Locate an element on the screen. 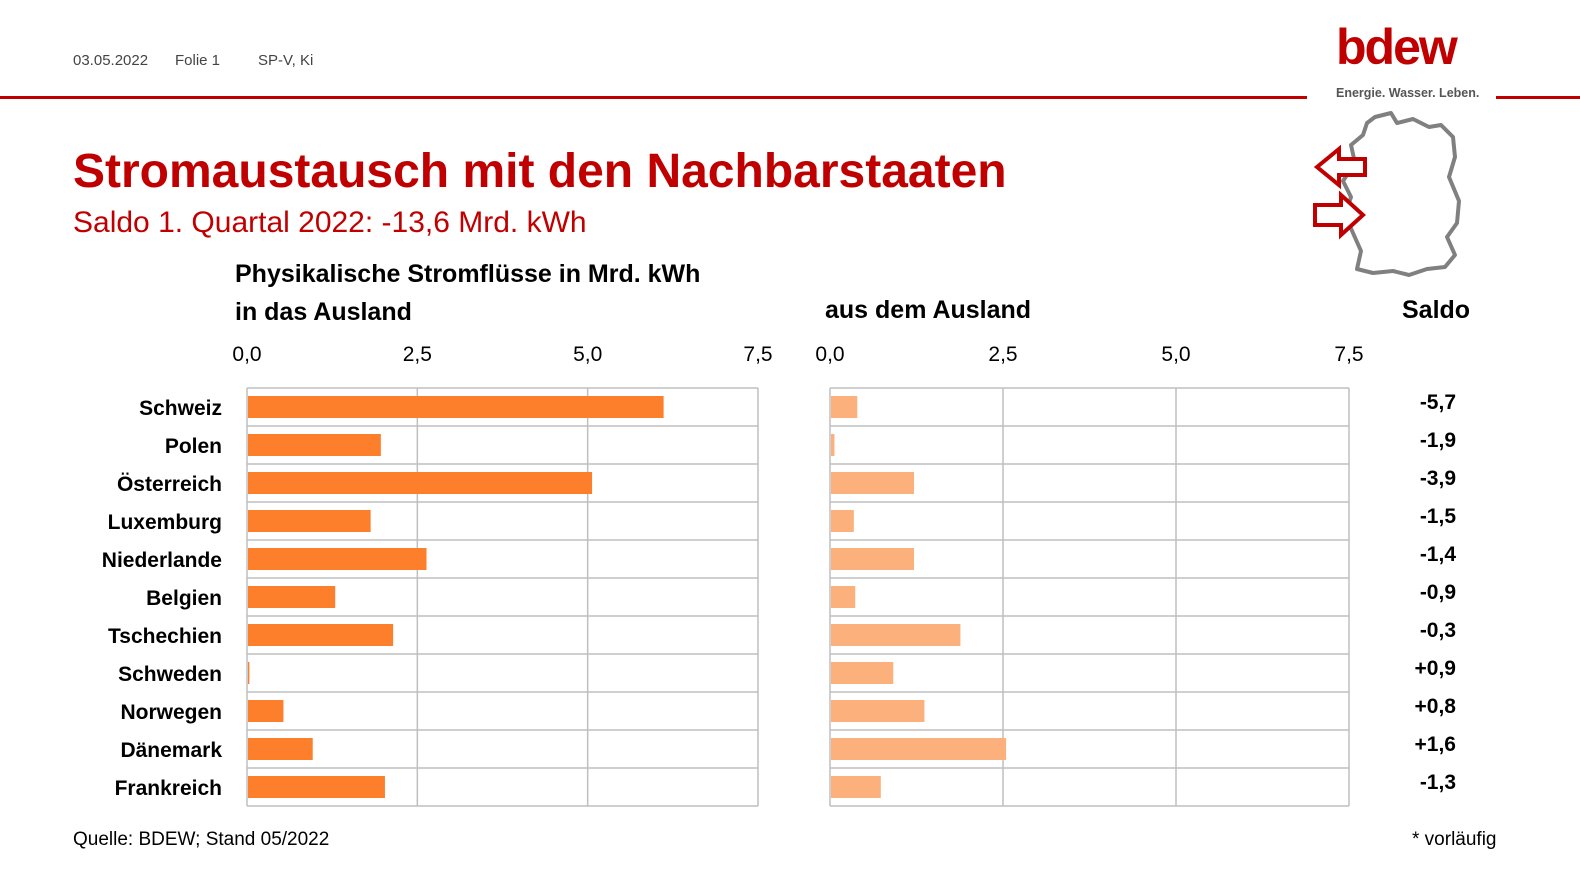  footer-note: * vorläufig is located at coordinates (1454, 839).